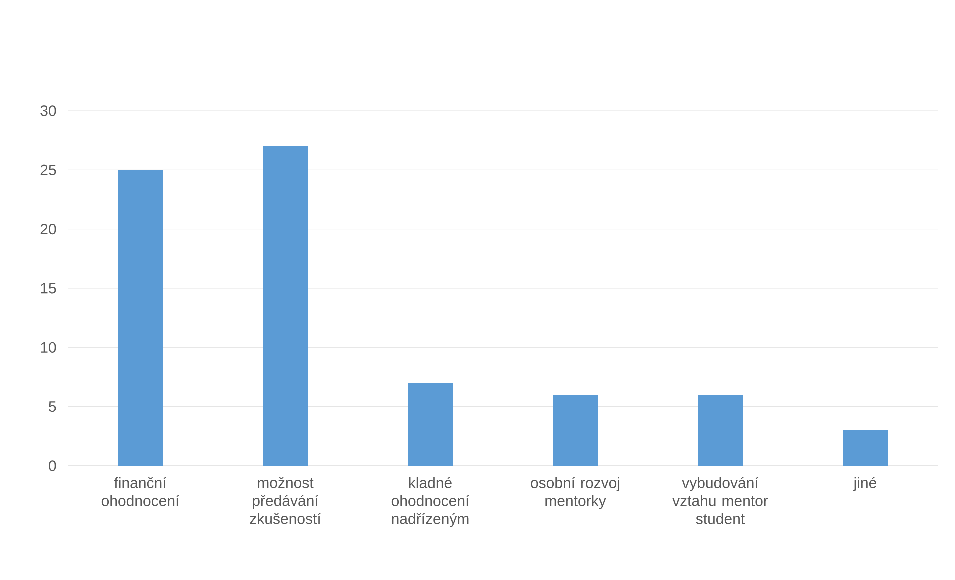  Describe the element at coordinates (575, 493) in the screenshot. I see `x-tick-label: osobní rozvoj mentorky` at that location.